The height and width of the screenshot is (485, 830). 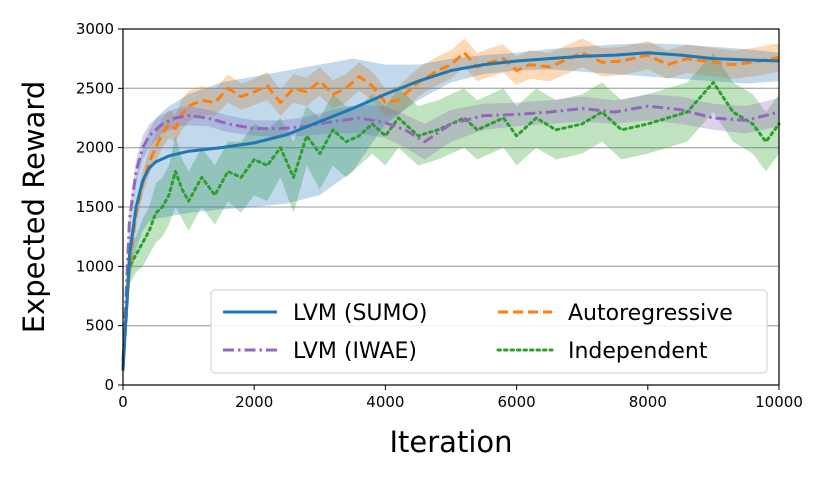 What do you see at coordinates (34, 207) in the screenshot?
I see `y-axis-title: Expected Reward` at bounding box center [34, 207].